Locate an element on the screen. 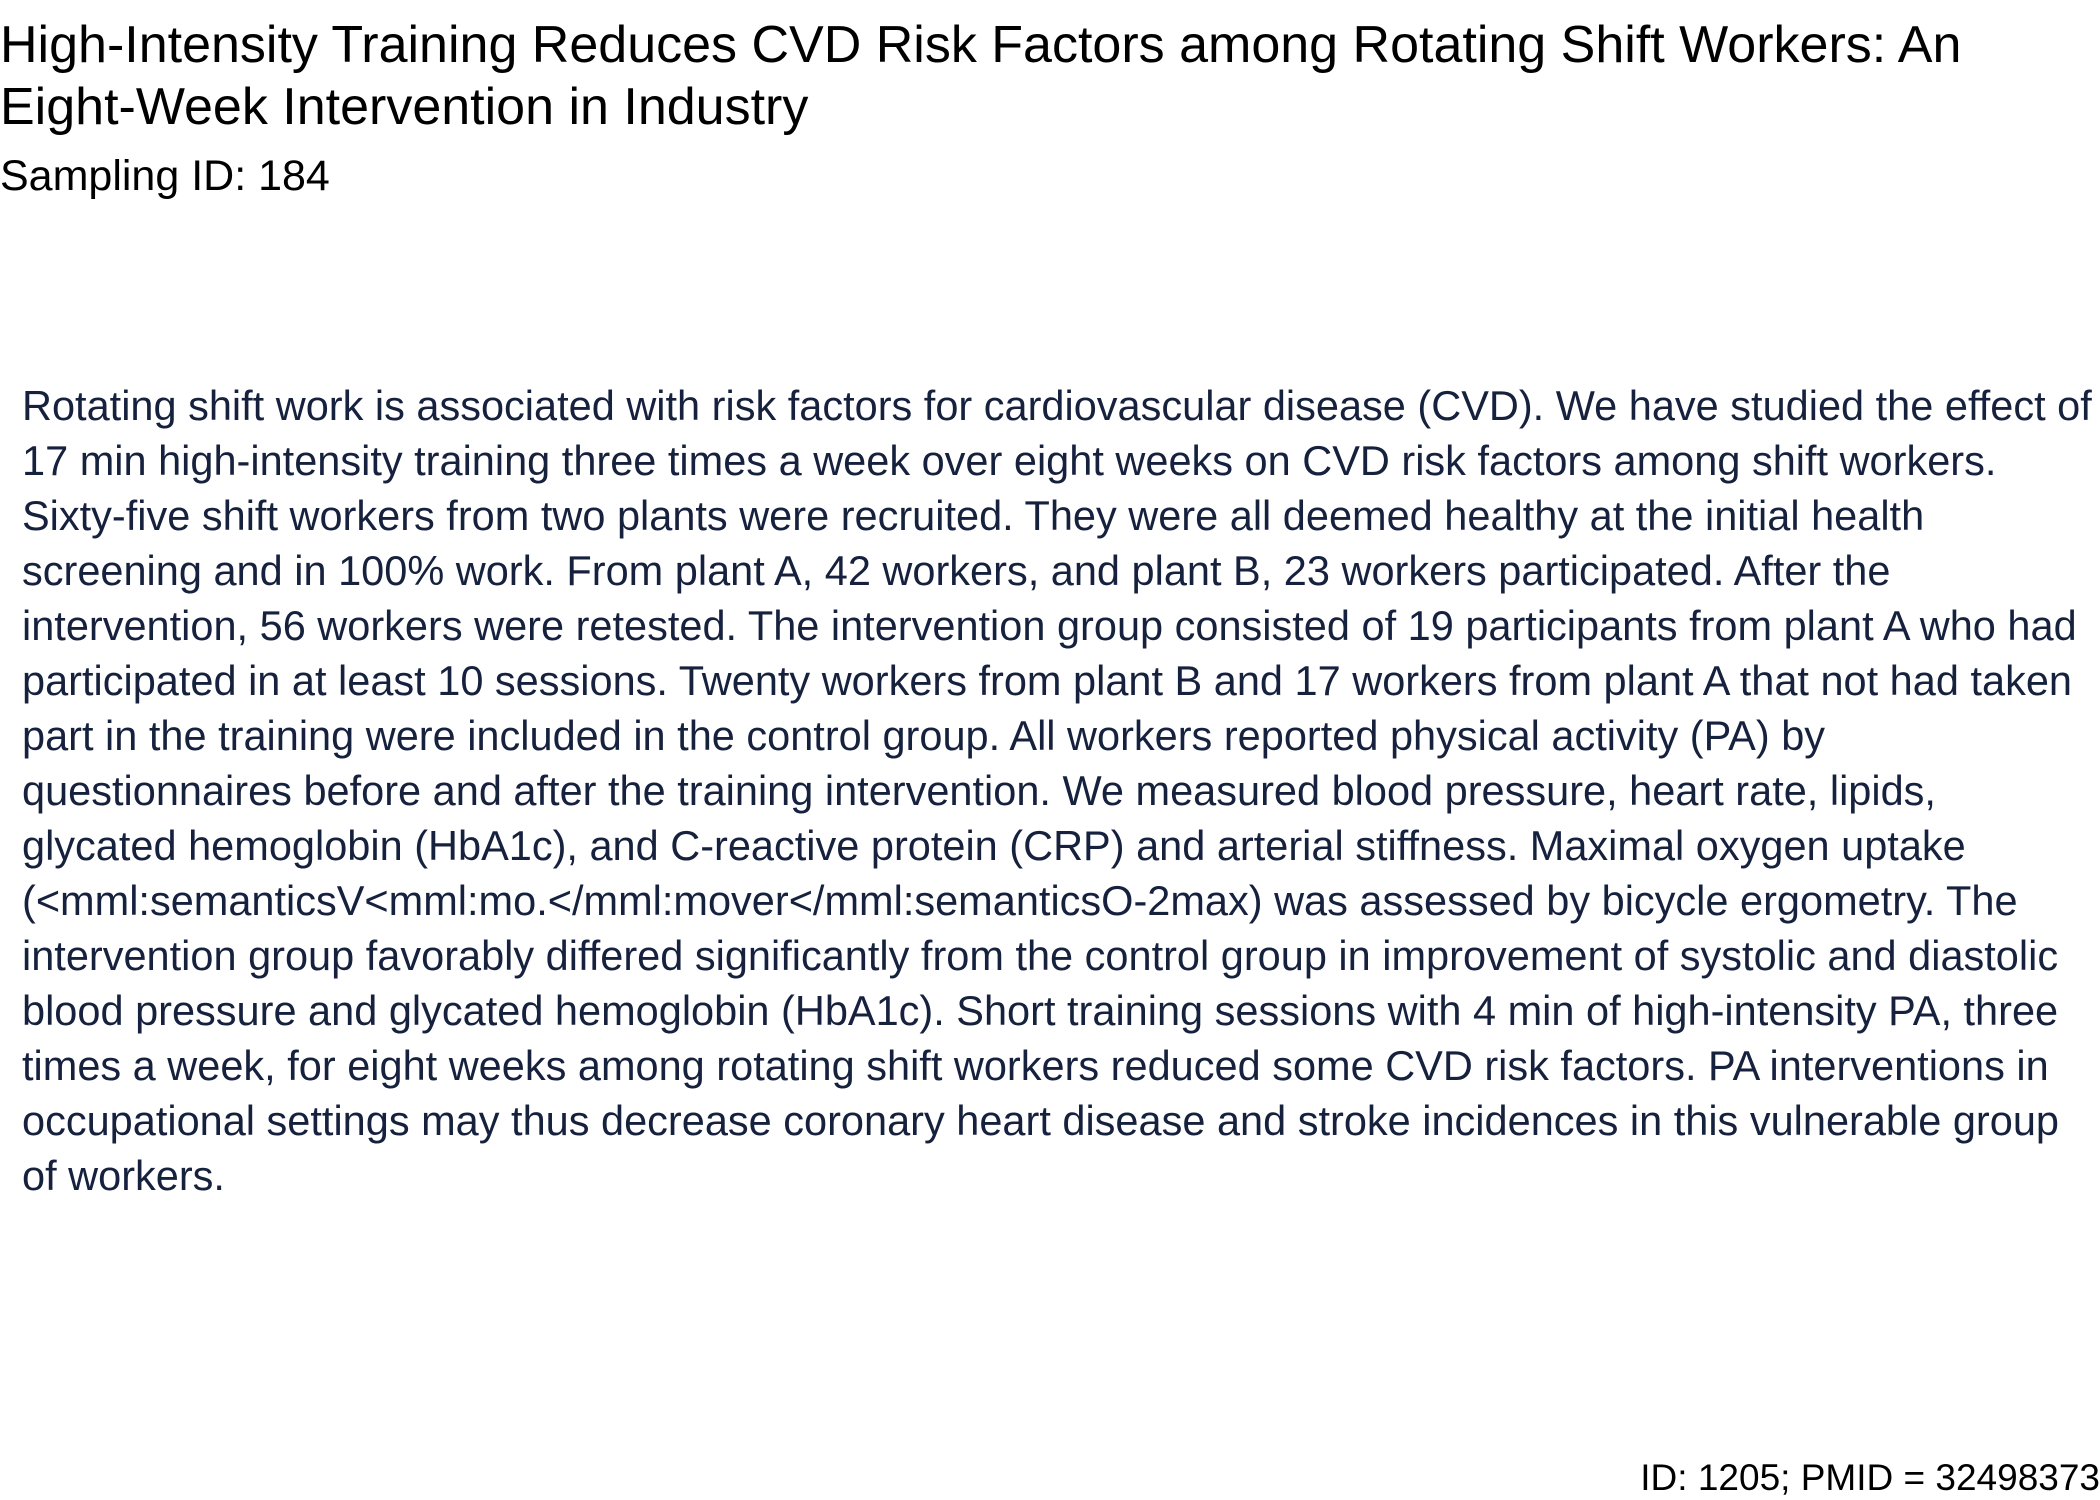  sampling-id: Sampling ID: 184 is located at coordinates (165, 176).